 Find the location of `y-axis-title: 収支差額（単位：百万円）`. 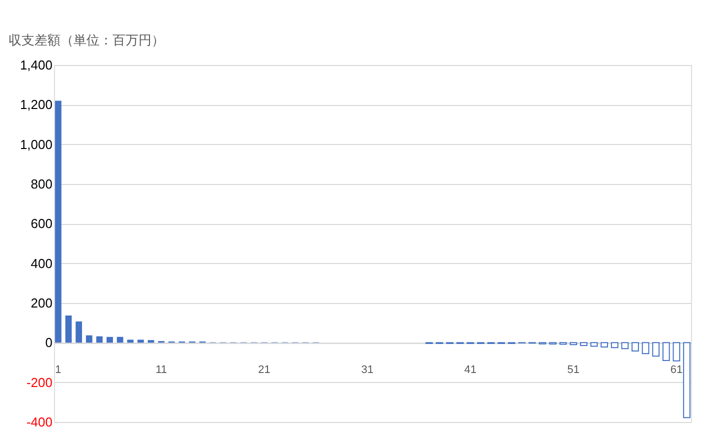

y-axis-title: 収支差額（単位：百万円） is located at coordinates (86, 40).